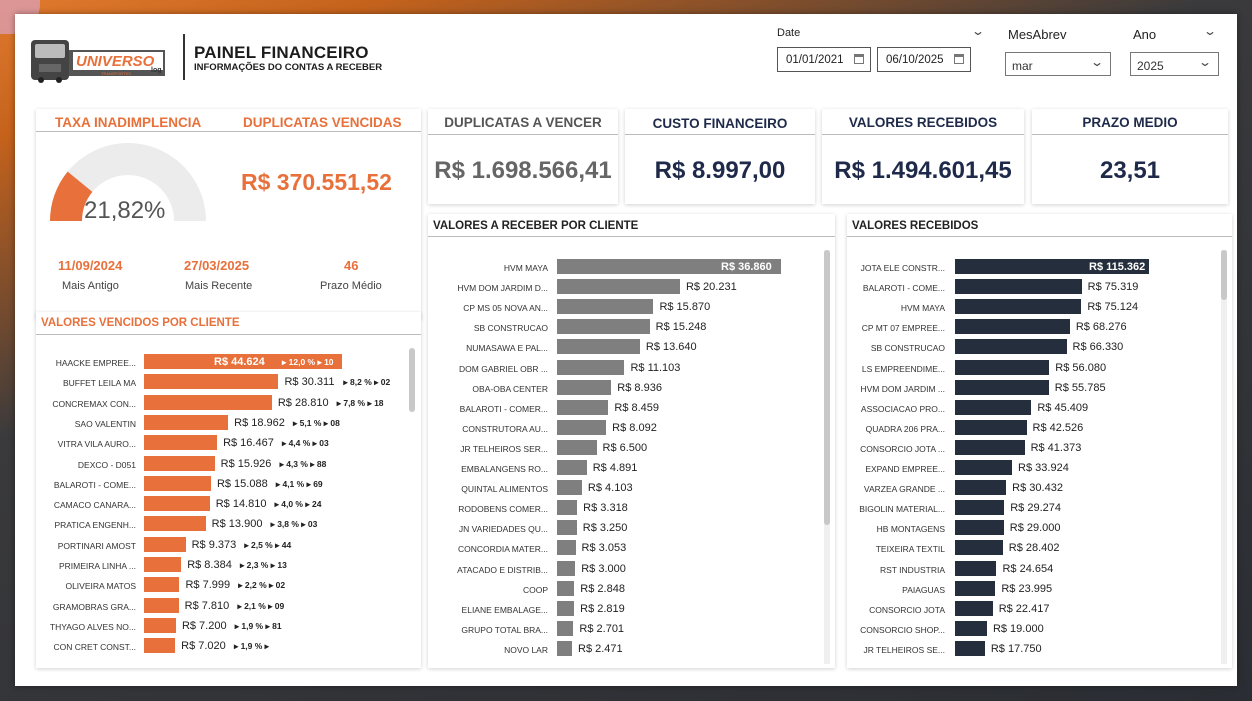 This screenshot has width=1252, height=701. I want to click on bar-row: EXPAND EMPREE... R$ 33.924, so click(1032, 468).